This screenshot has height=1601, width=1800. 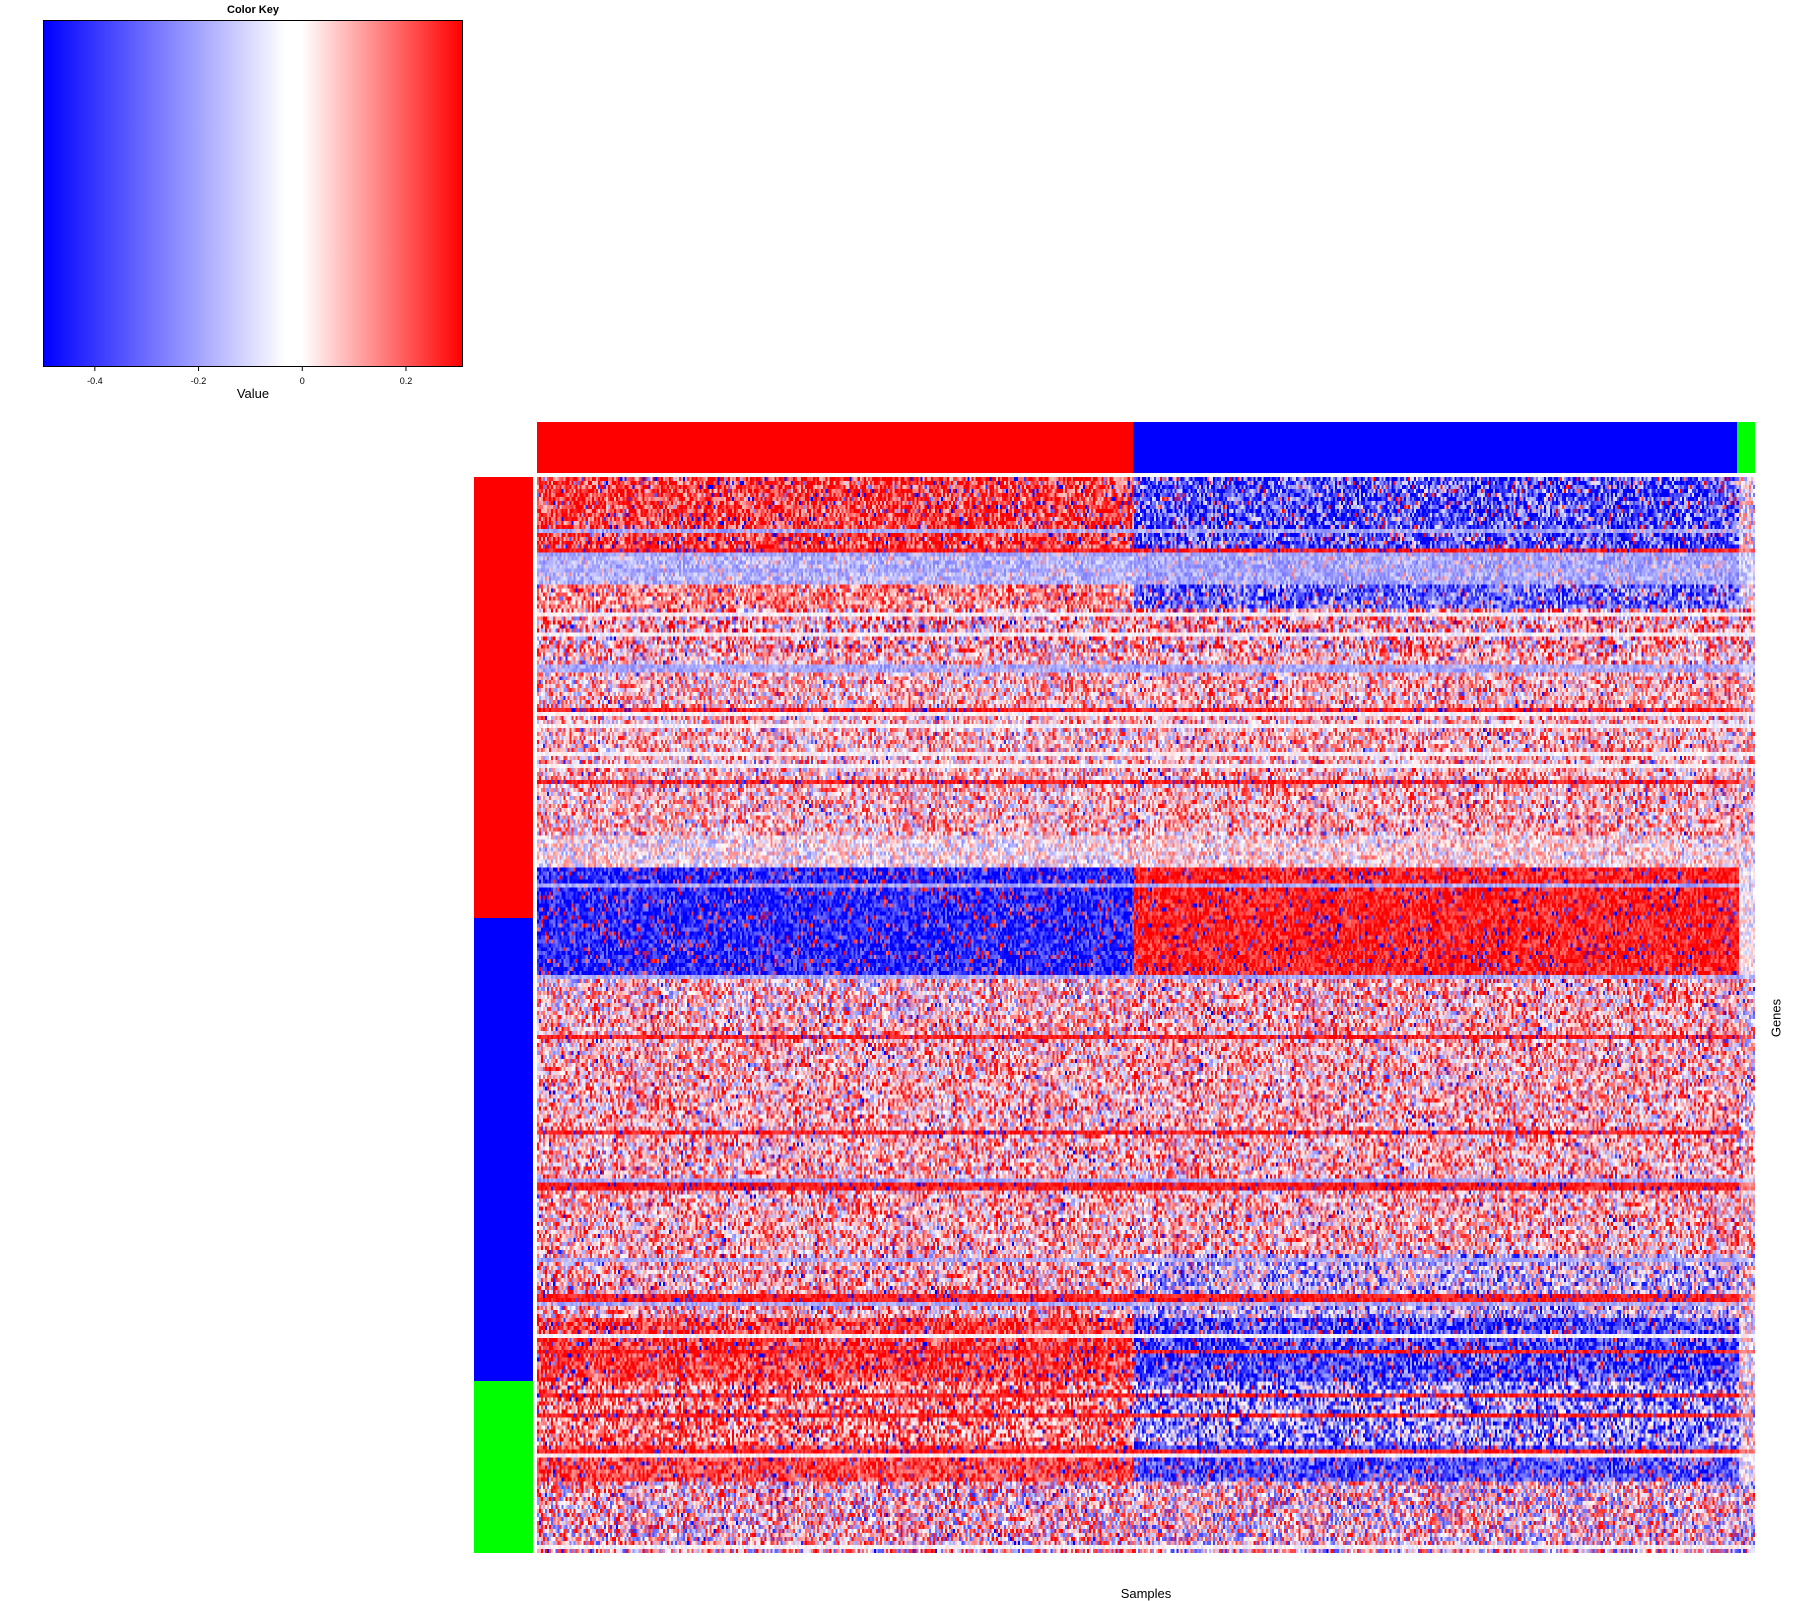 What do you see at coordinates (1146, 1593) in the screenshot?
I see `x-axis-label: Samples` at bounding box center [1146, 1593].